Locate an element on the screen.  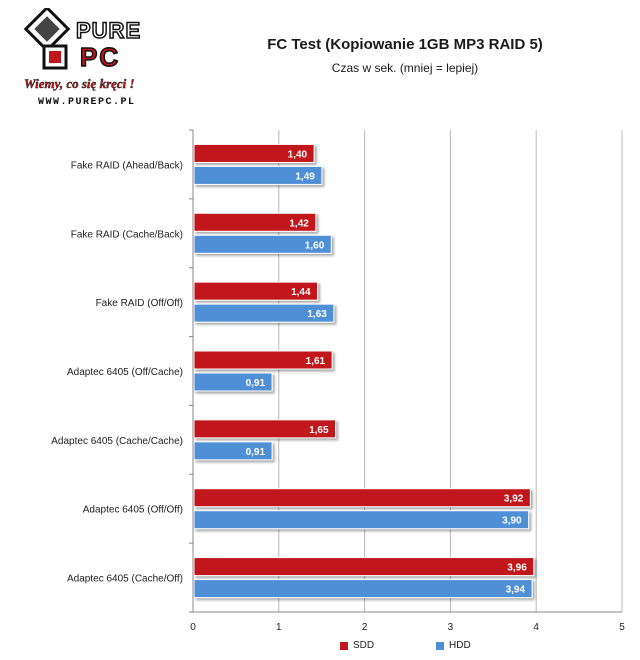
x-tick-label: 4 is located at coordinates (536, 627).